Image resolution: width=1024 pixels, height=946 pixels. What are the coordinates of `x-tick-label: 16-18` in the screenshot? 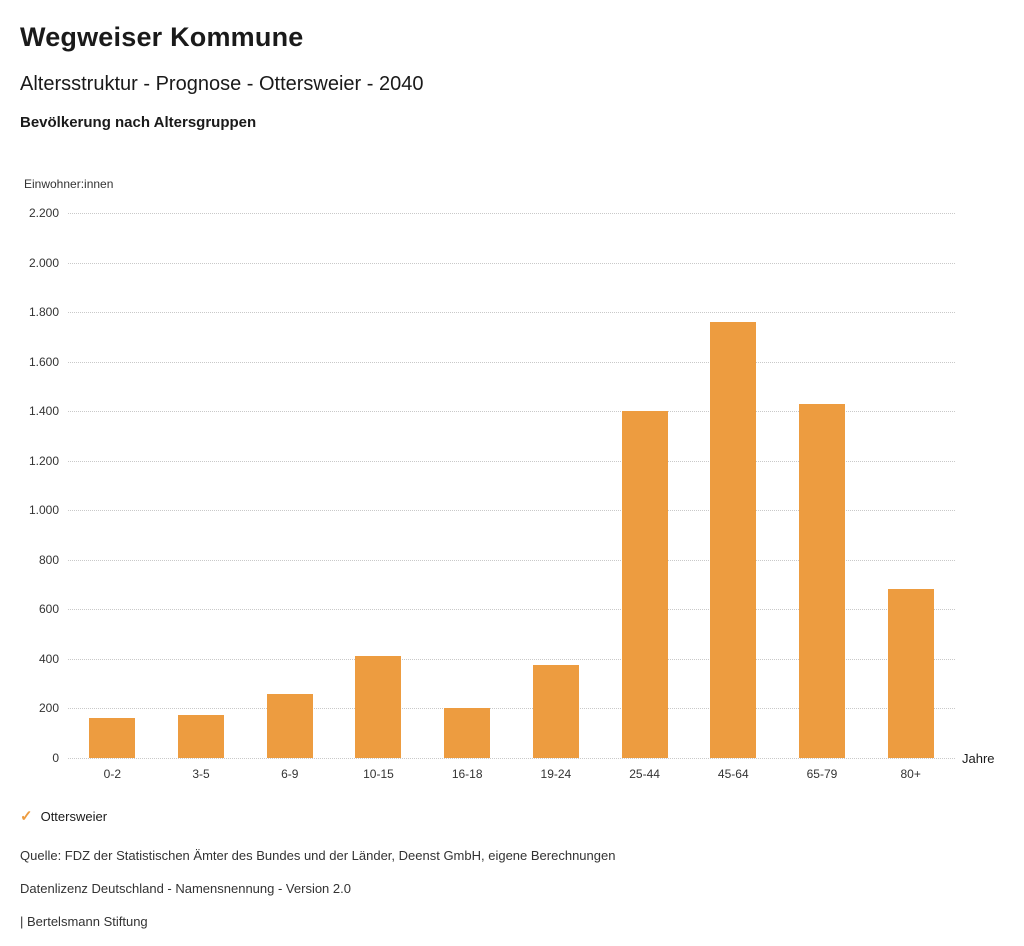 It's located at (467, 774).